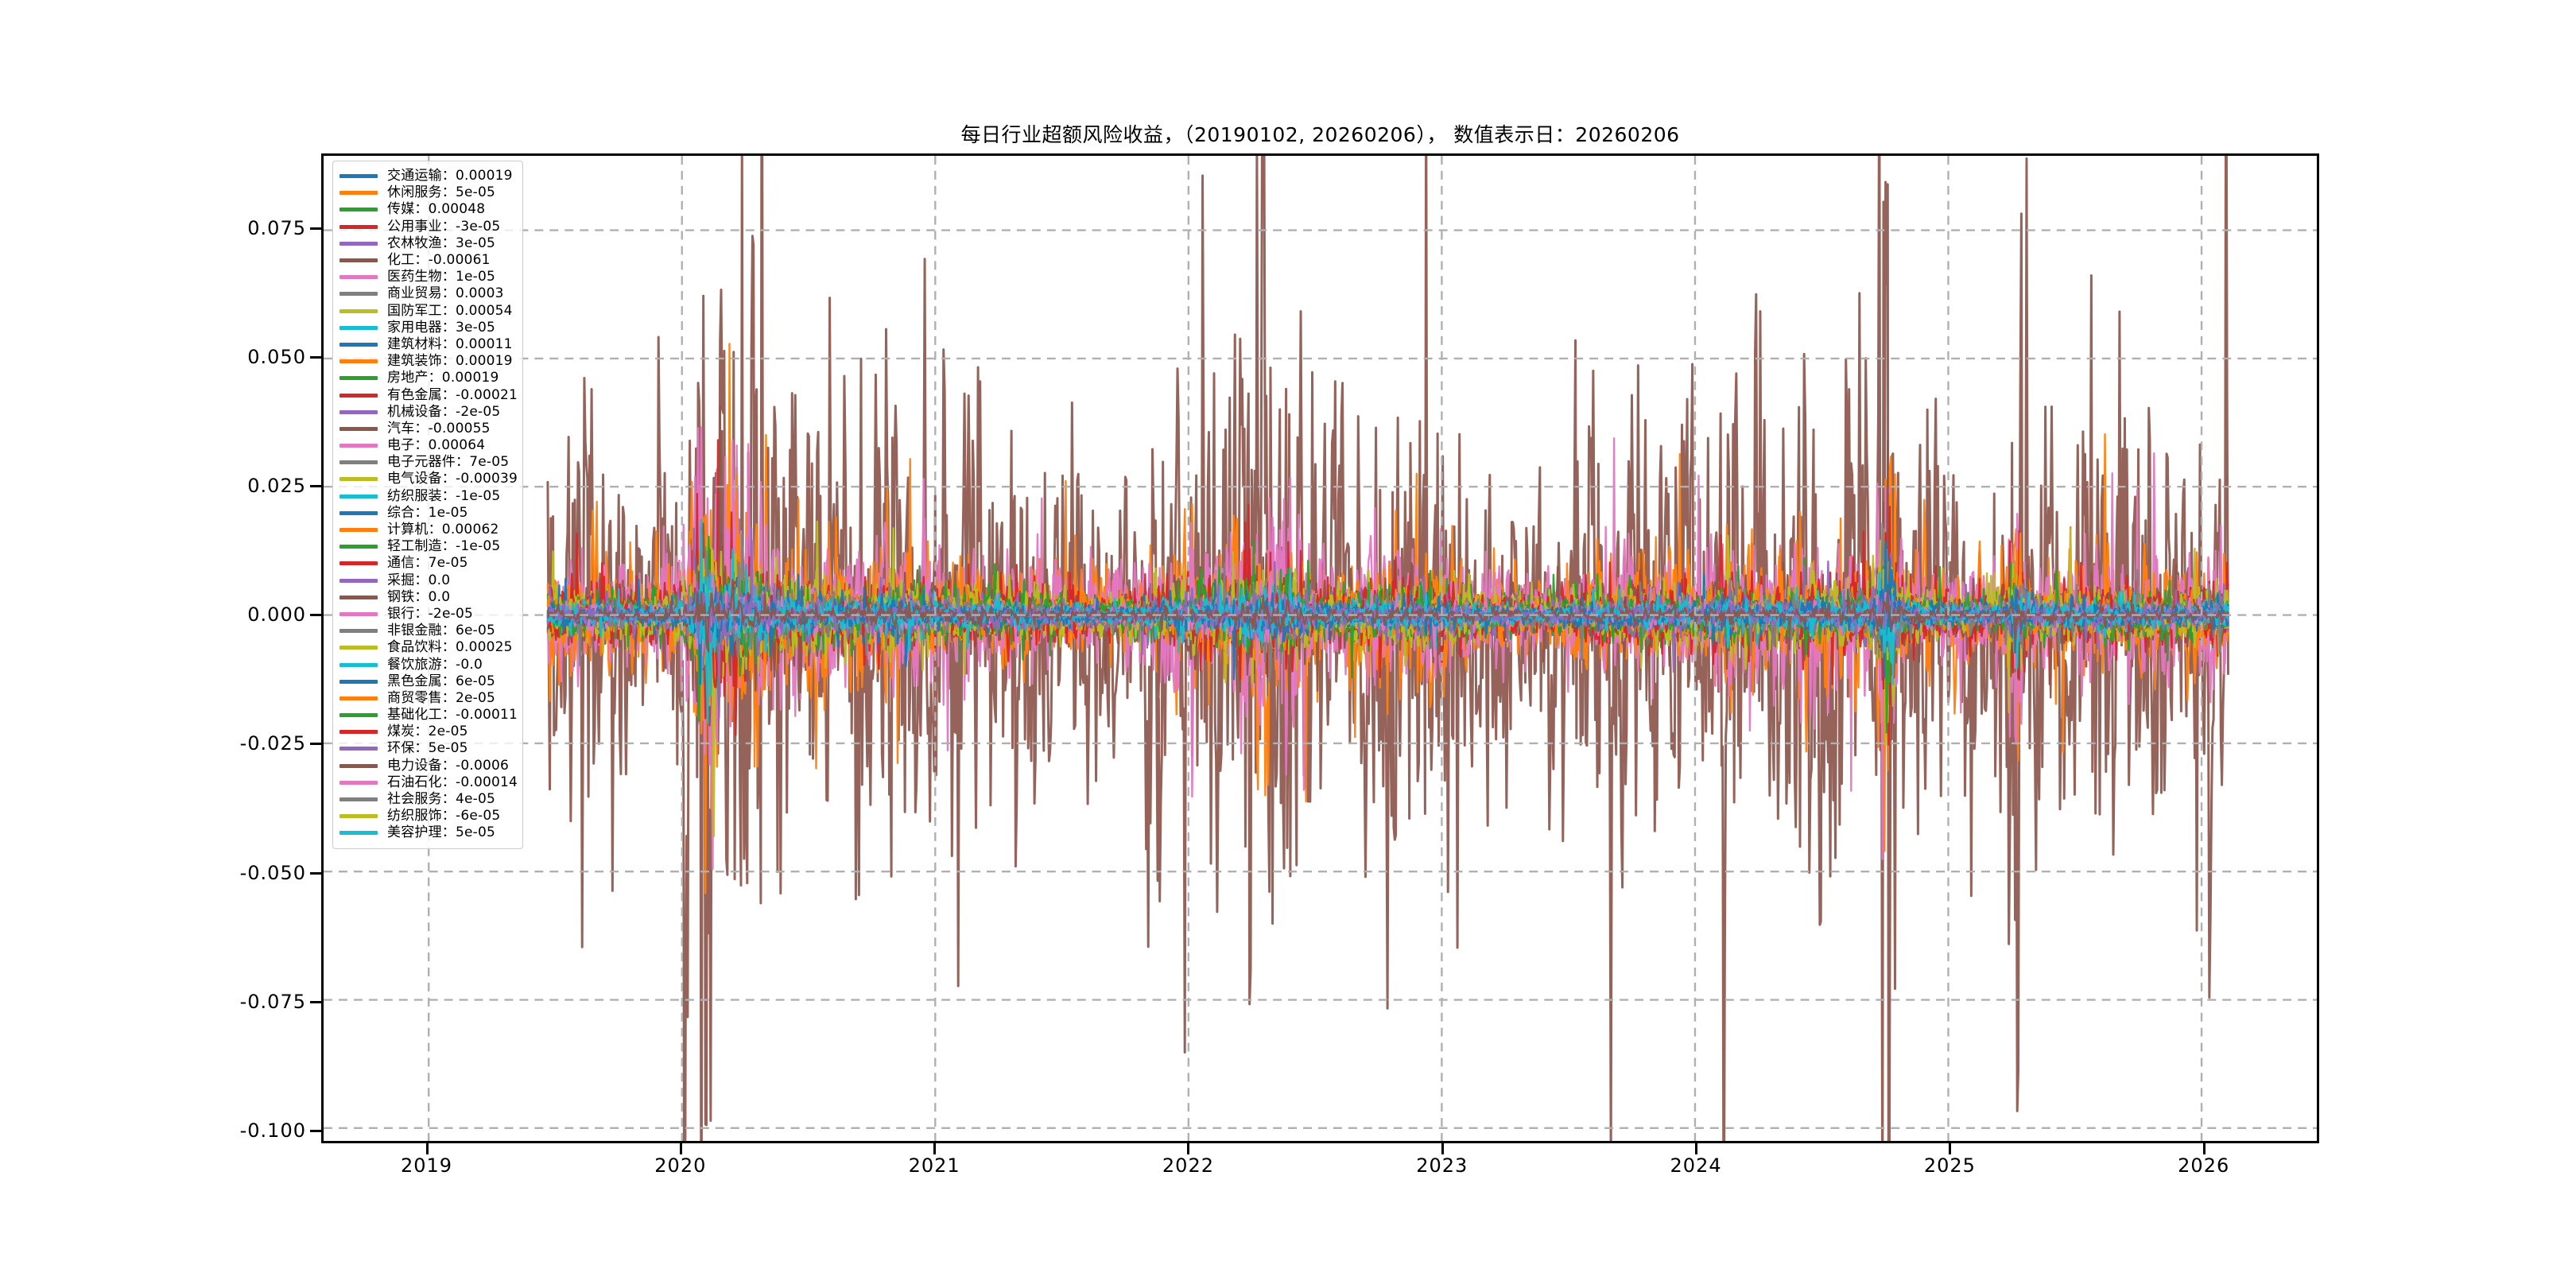  I want to click on legend-item-label: 休闲服务：5e-05, so click(441, 192).